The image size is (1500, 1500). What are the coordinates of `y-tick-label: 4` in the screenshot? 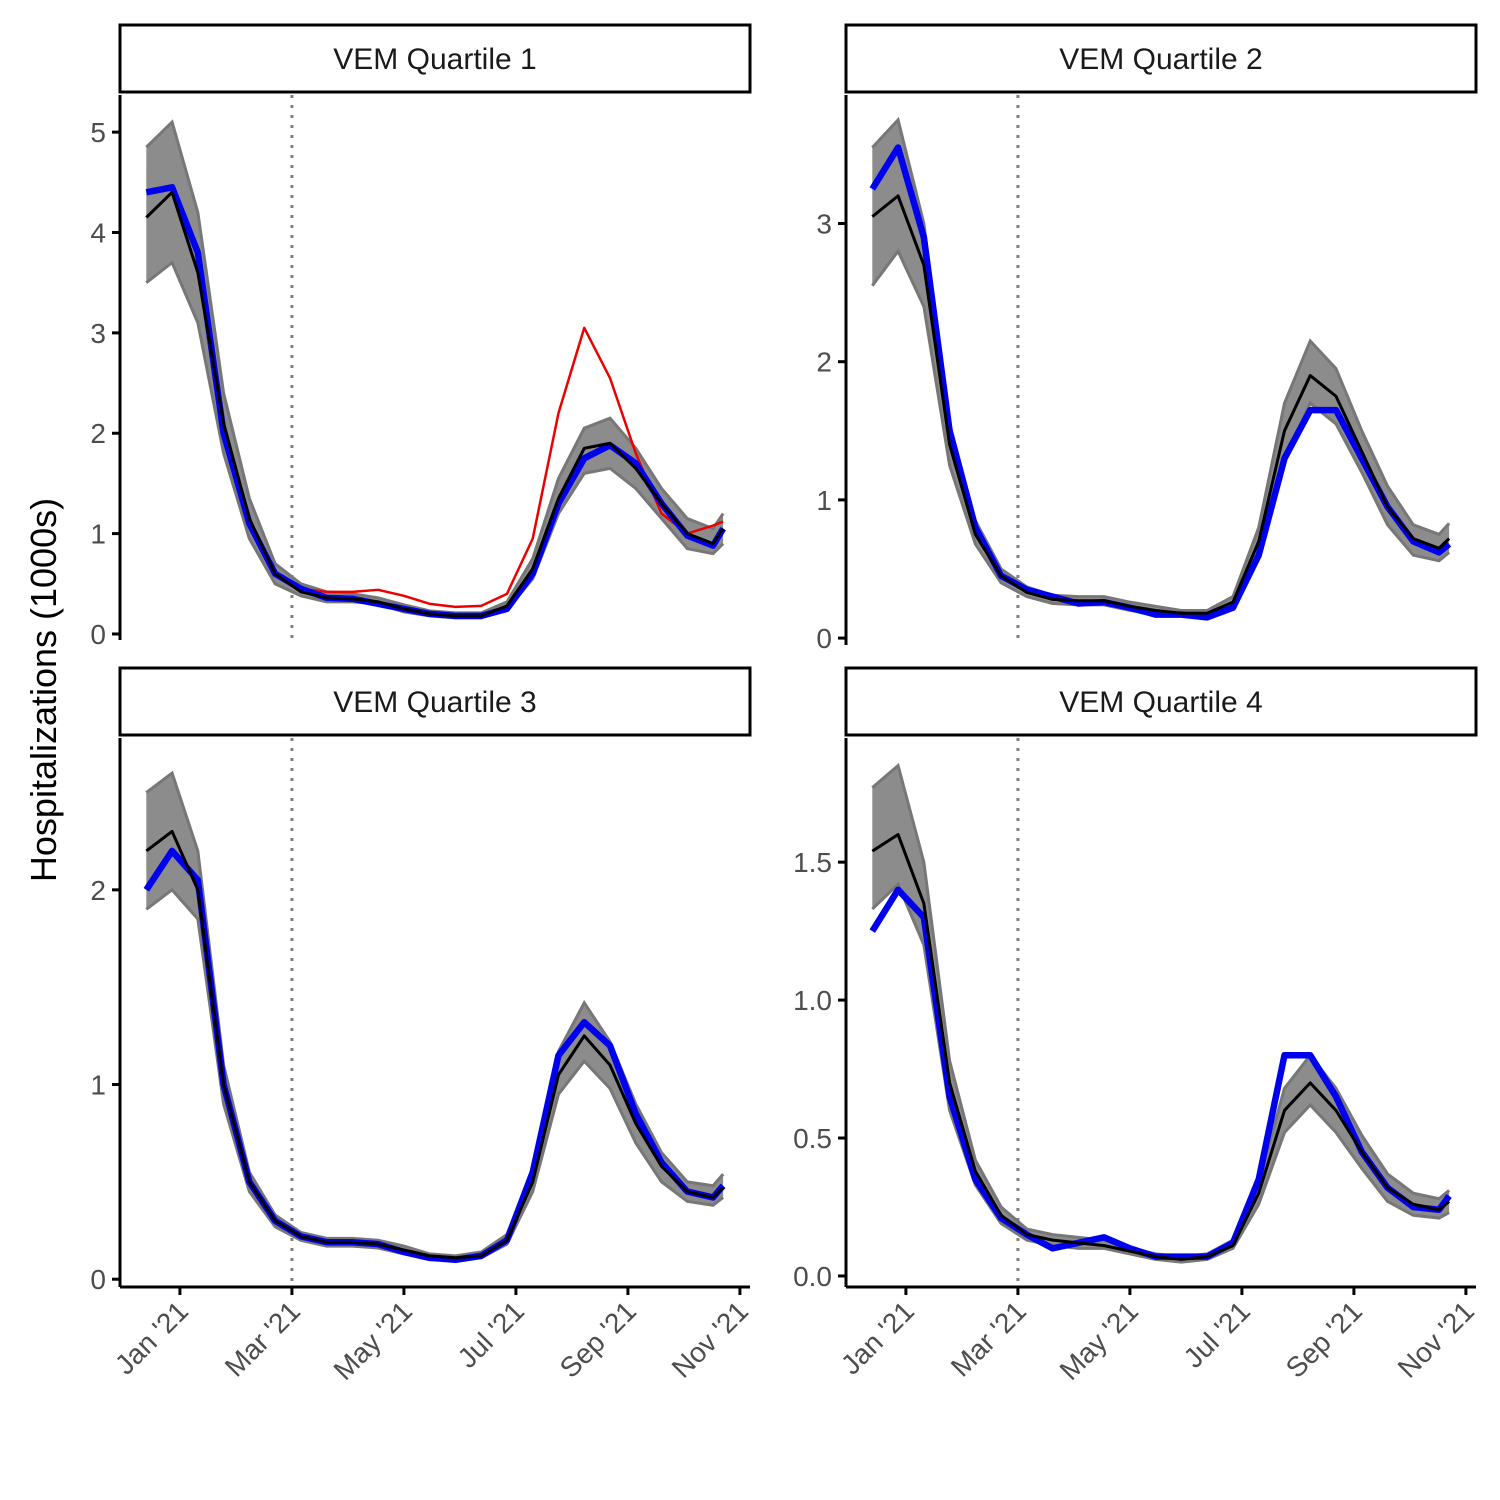 It's located at (98, 233).